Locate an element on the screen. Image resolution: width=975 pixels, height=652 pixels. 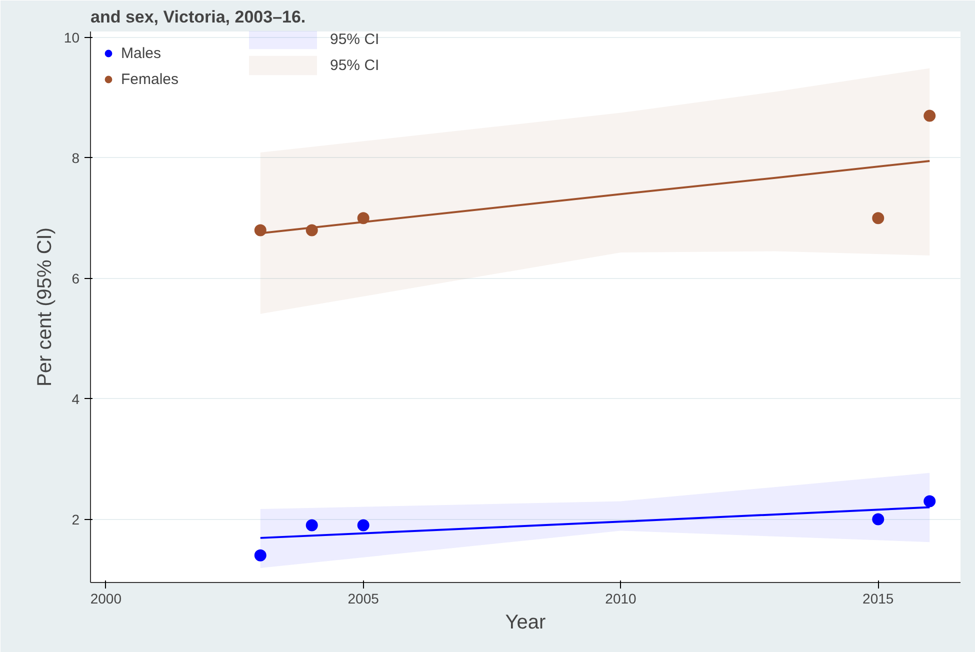
x-tick-label: 2015 is located at coordinates (878, 598).